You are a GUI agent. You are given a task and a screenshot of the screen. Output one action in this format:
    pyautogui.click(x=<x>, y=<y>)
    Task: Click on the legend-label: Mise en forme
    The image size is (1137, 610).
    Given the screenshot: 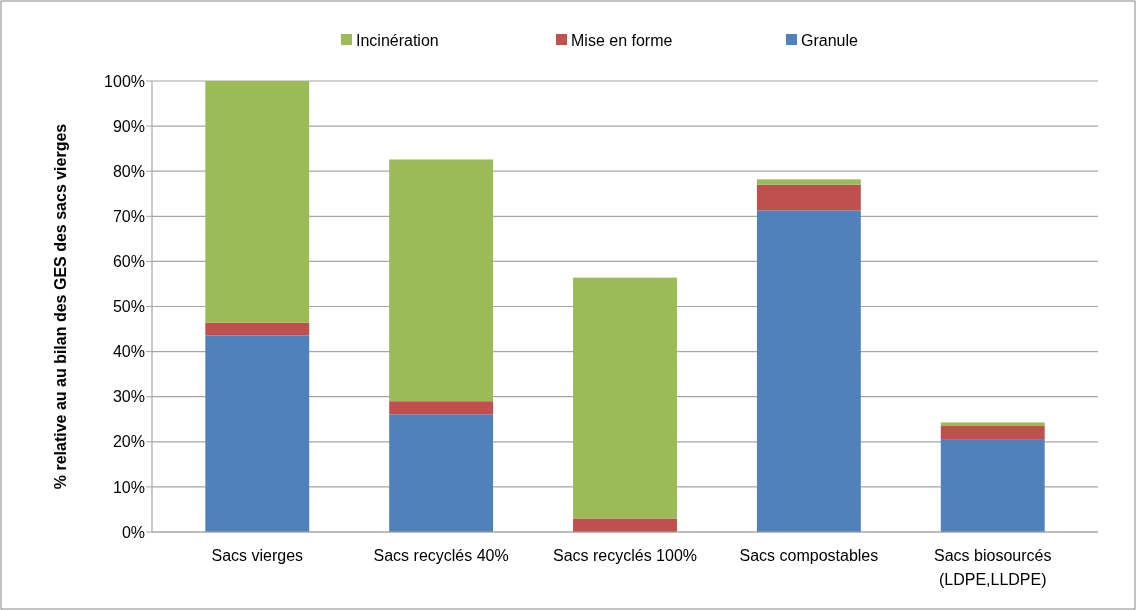 What is the action you would take?
    pyautogui.click(x=622, y=40)
    